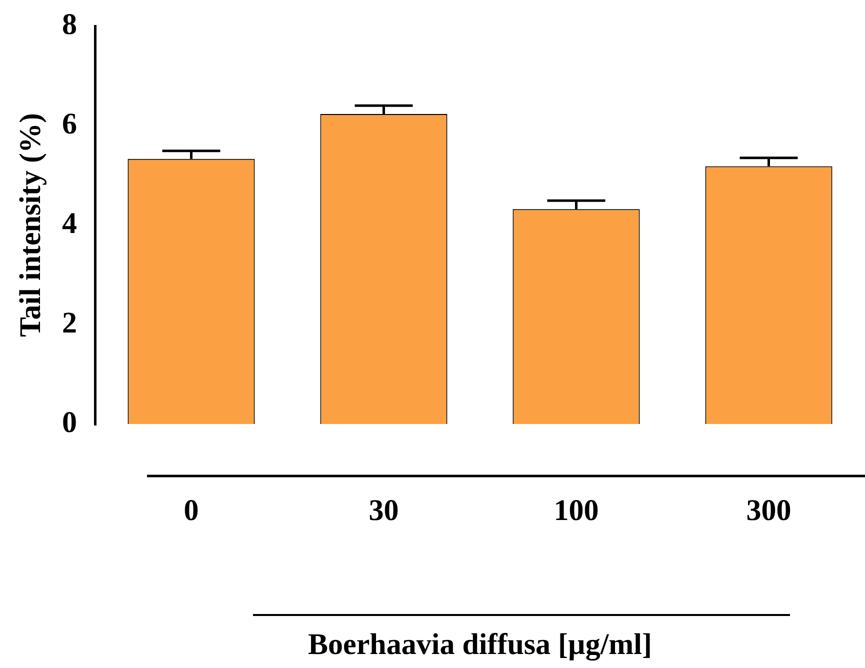 The image size is (865, 668). I want to click on x-tick-label: 30, so click(383, 510).